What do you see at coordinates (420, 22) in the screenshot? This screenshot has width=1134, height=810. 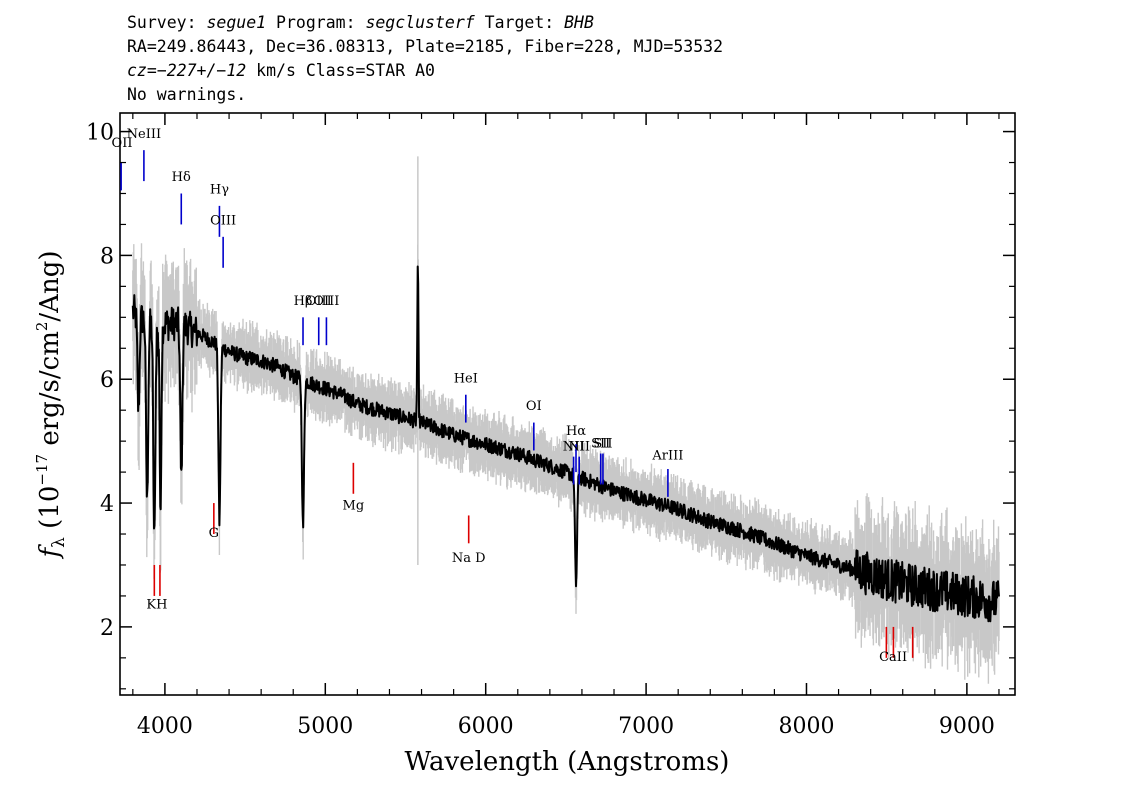 I see `program-value: segclusterf` at bounding box center [420, 22].